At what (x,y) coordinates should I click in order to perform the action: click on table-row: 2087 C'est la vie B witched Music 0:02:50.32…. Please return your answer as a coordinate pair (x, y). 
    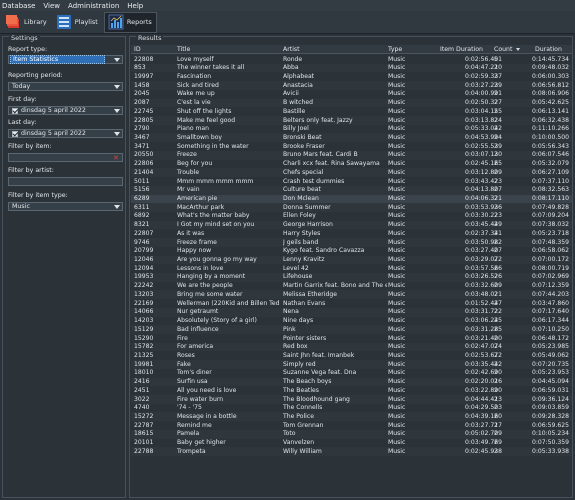
    Looking at the image, I should click on (351, 103).